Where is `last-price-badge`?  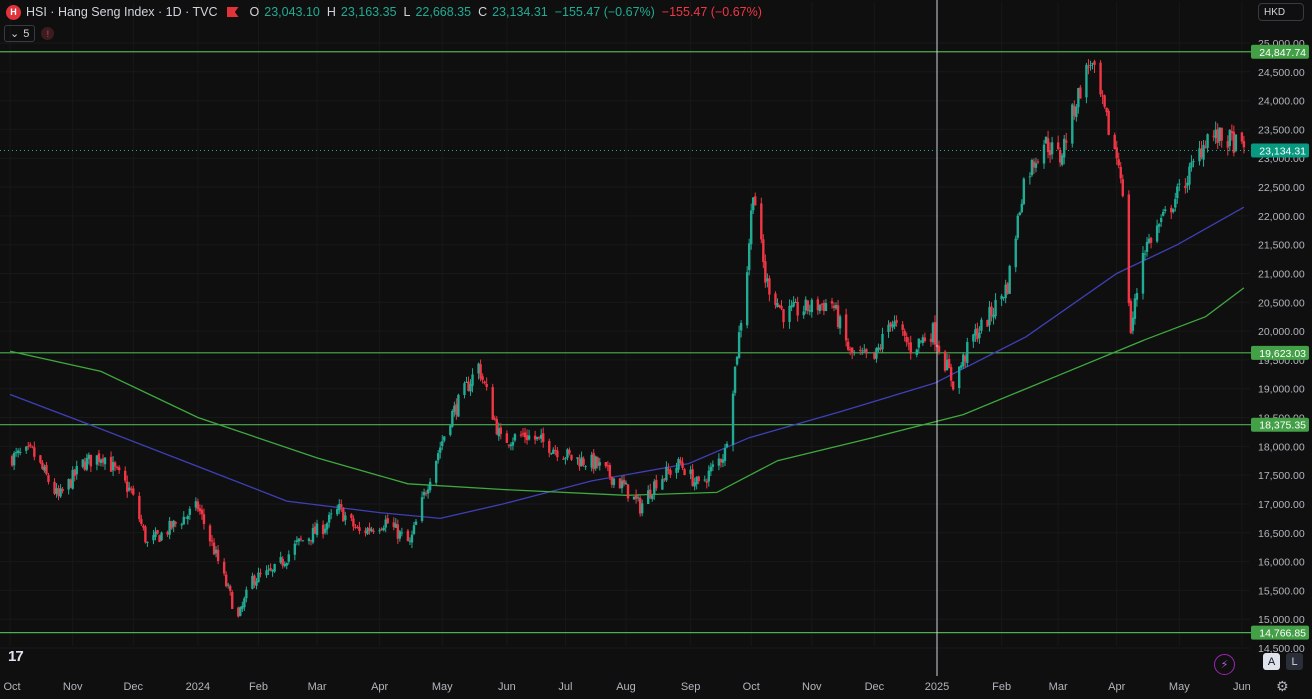 last-price-badge is located at coordinates (1280, 150).